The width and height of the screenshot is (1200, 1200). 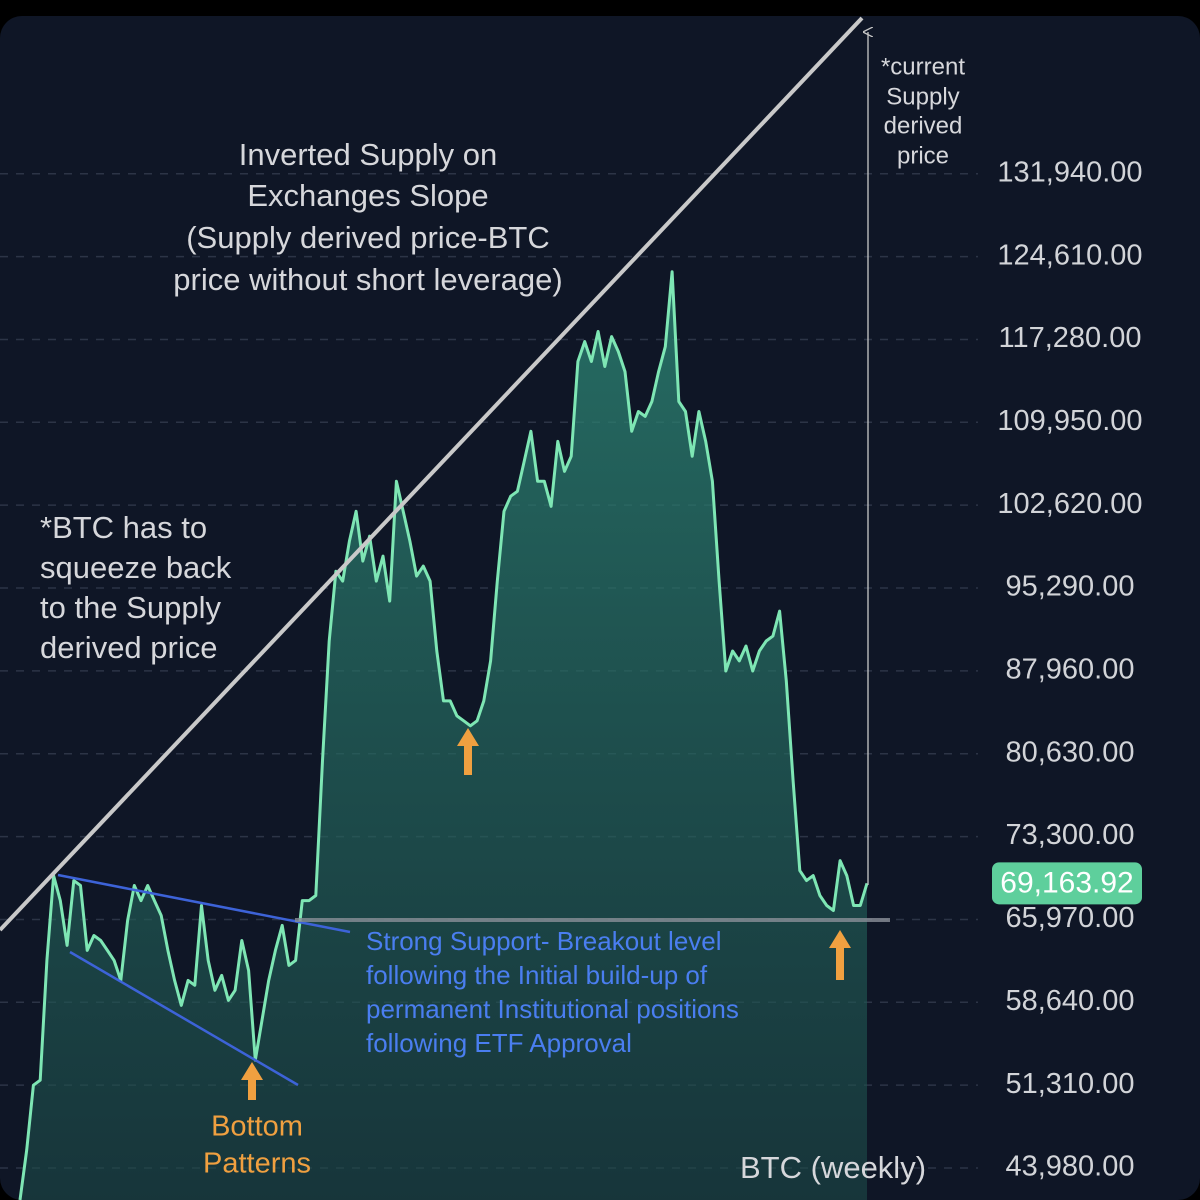 I want to click on note-line: following the Initial build-up of, so click(x=537, y=975).